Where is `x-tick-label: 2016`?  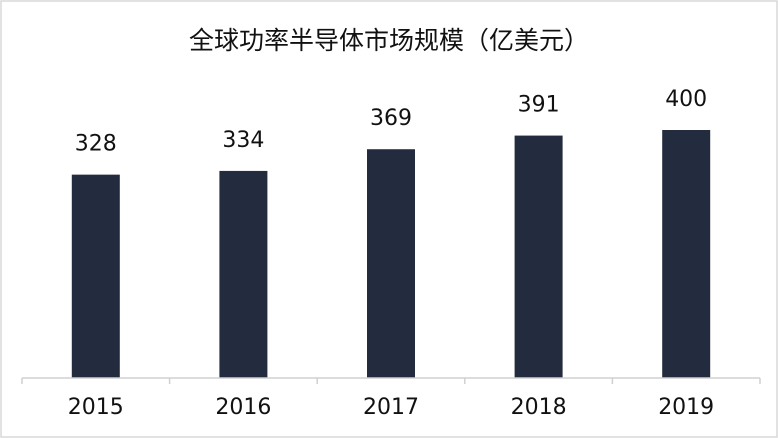 x-tick-label: 2016 is located at coordinates (243, 407).